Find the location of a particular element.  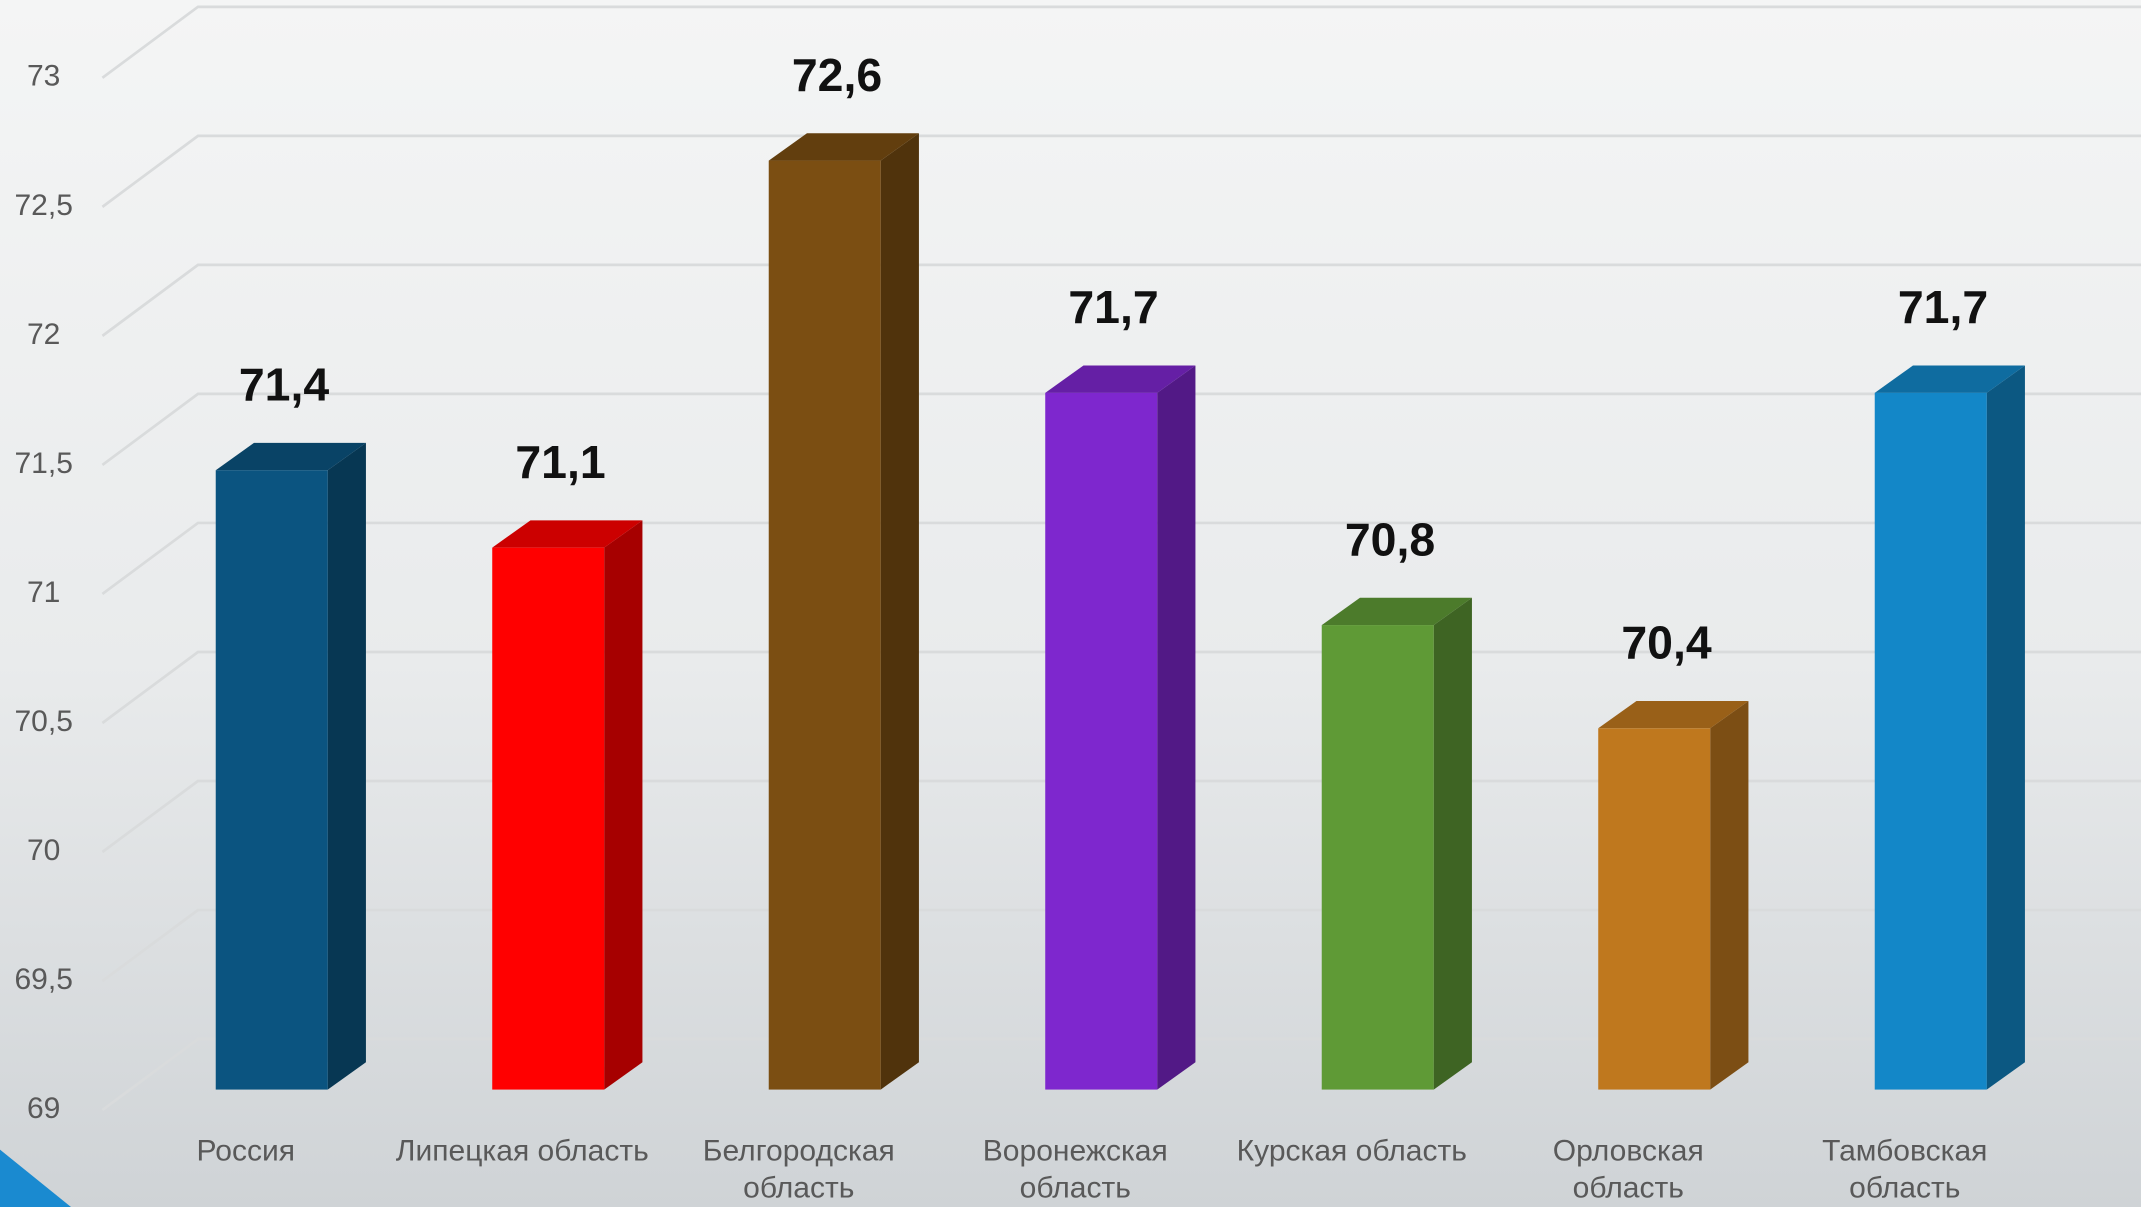

value-label: 71,4 is located at coordinates (284, 385).